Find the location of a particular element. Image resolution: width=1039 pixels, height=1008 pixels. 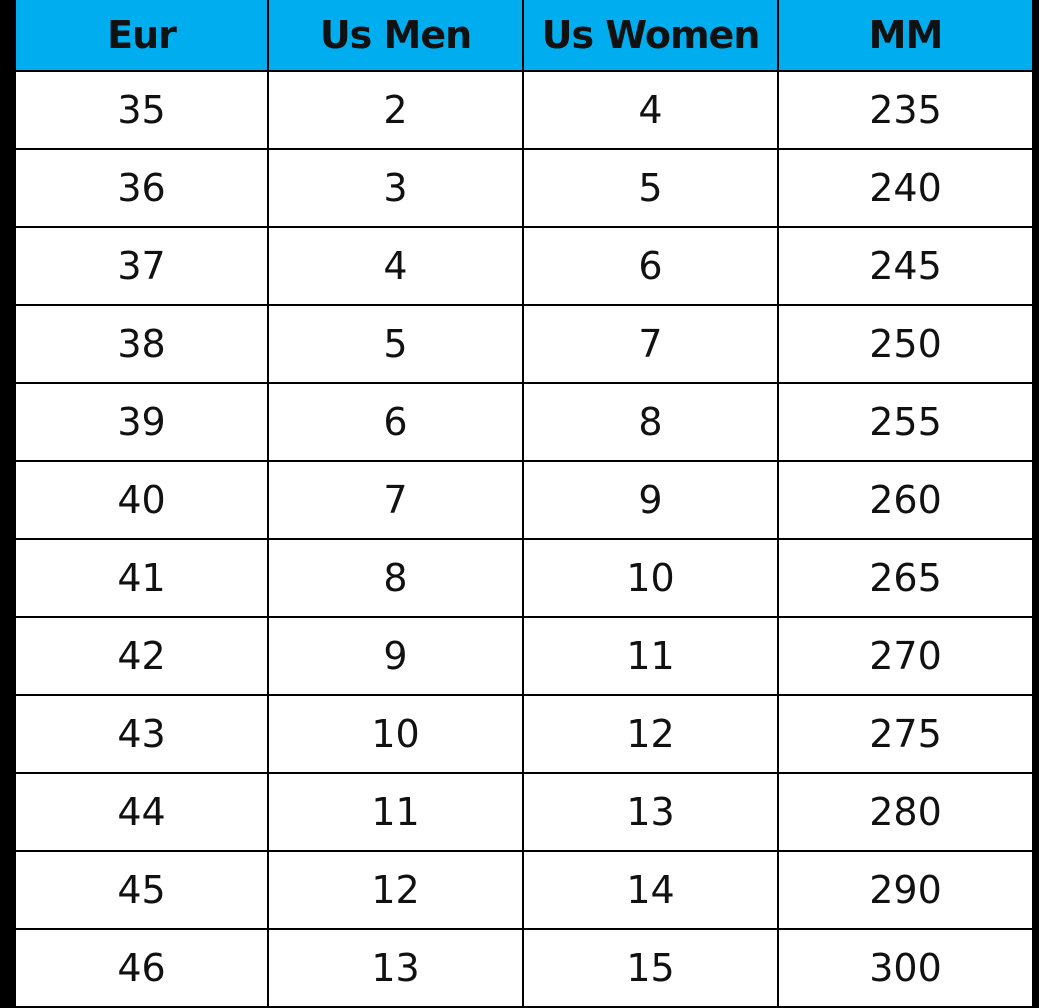

table-cell: 290 is located at coordinates (906, 891).